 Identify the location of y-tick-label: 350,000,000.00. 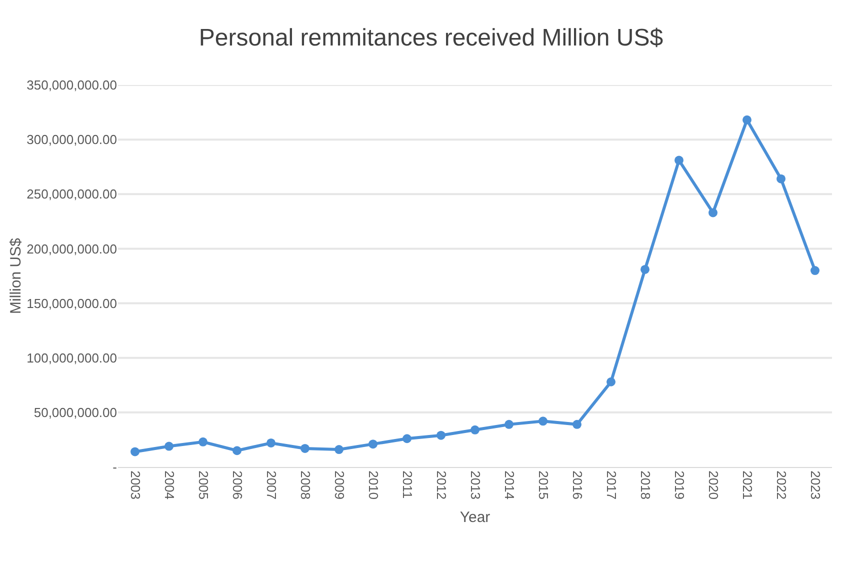
(71, 85).